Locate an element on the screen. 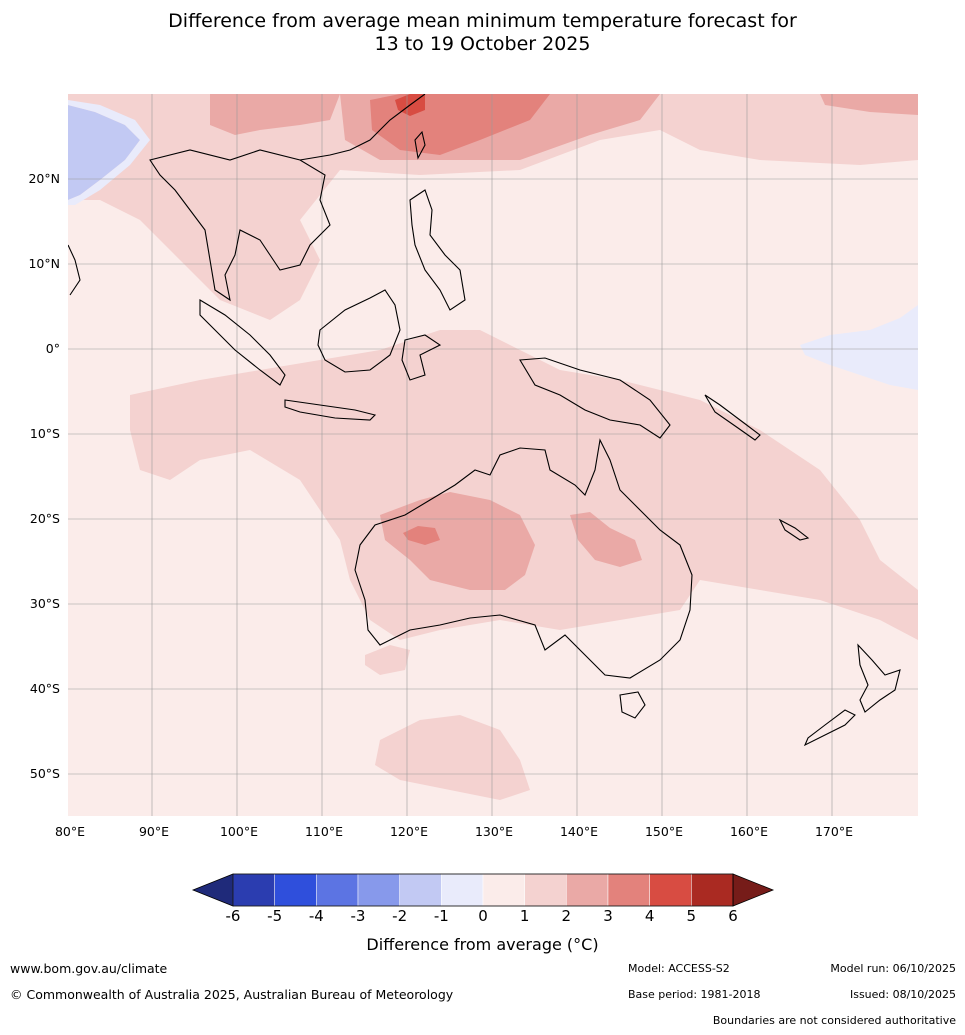 This screenshot has width=965, height=1035. colorbar is located at coordinates (483, 890).